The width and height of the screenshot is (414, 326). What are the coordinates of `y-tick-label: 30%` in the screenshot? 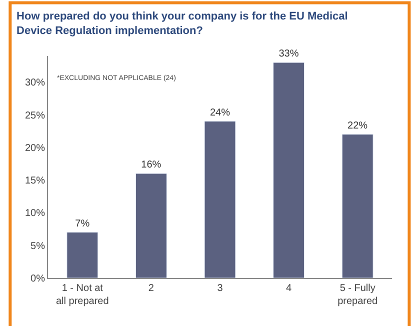 It's located at (35, 83).